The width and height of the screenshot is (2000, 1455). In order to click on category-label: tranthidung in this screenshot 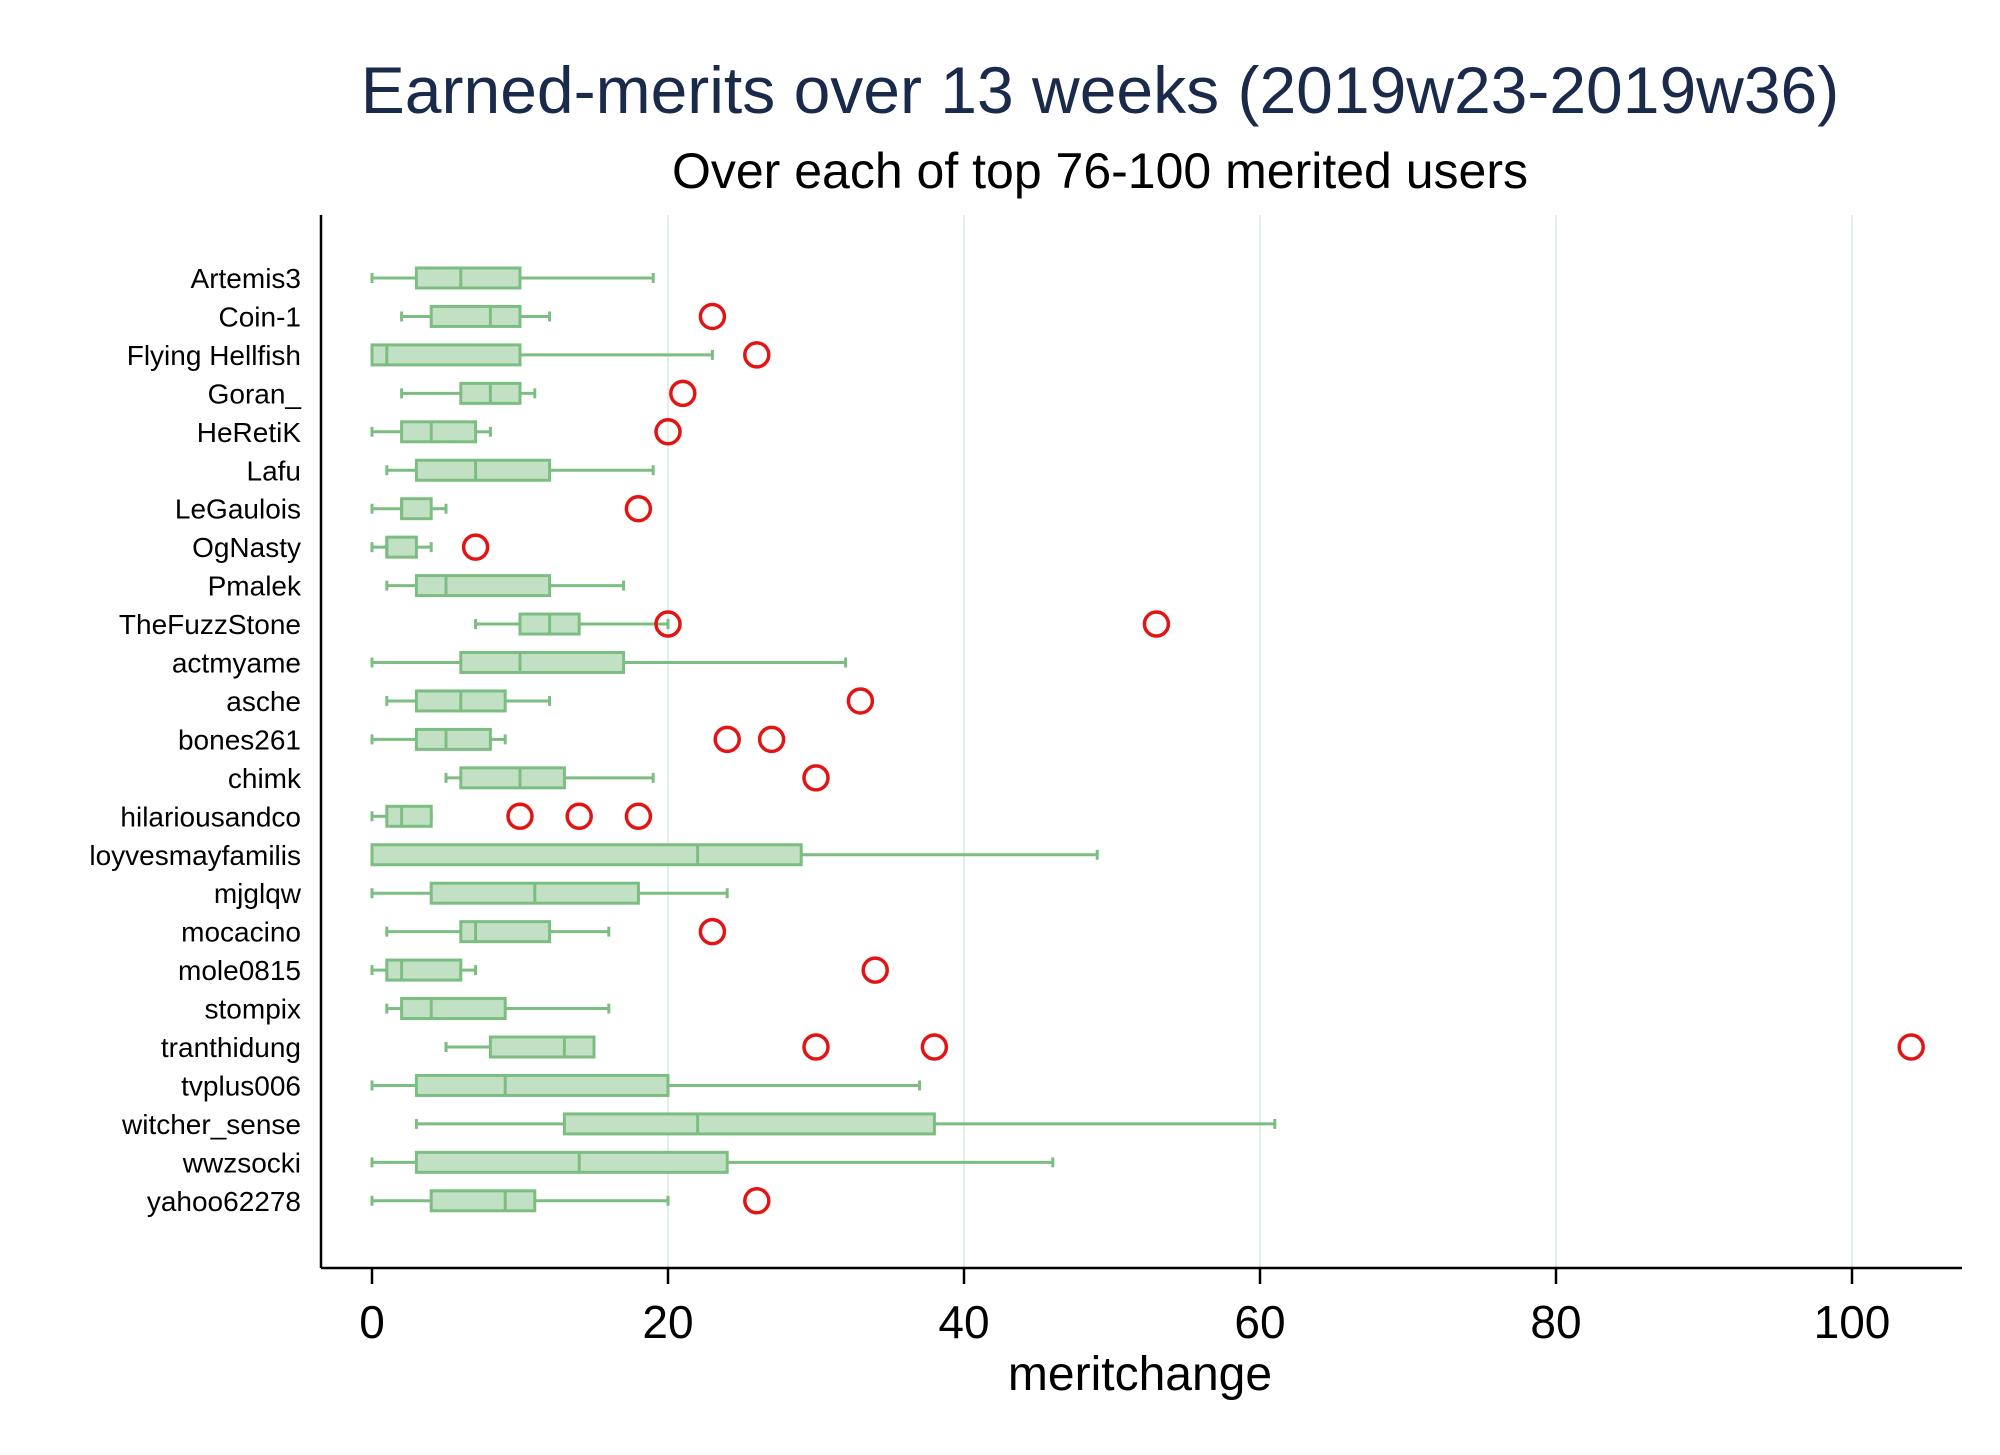, I will do `click(231, 1047)`.